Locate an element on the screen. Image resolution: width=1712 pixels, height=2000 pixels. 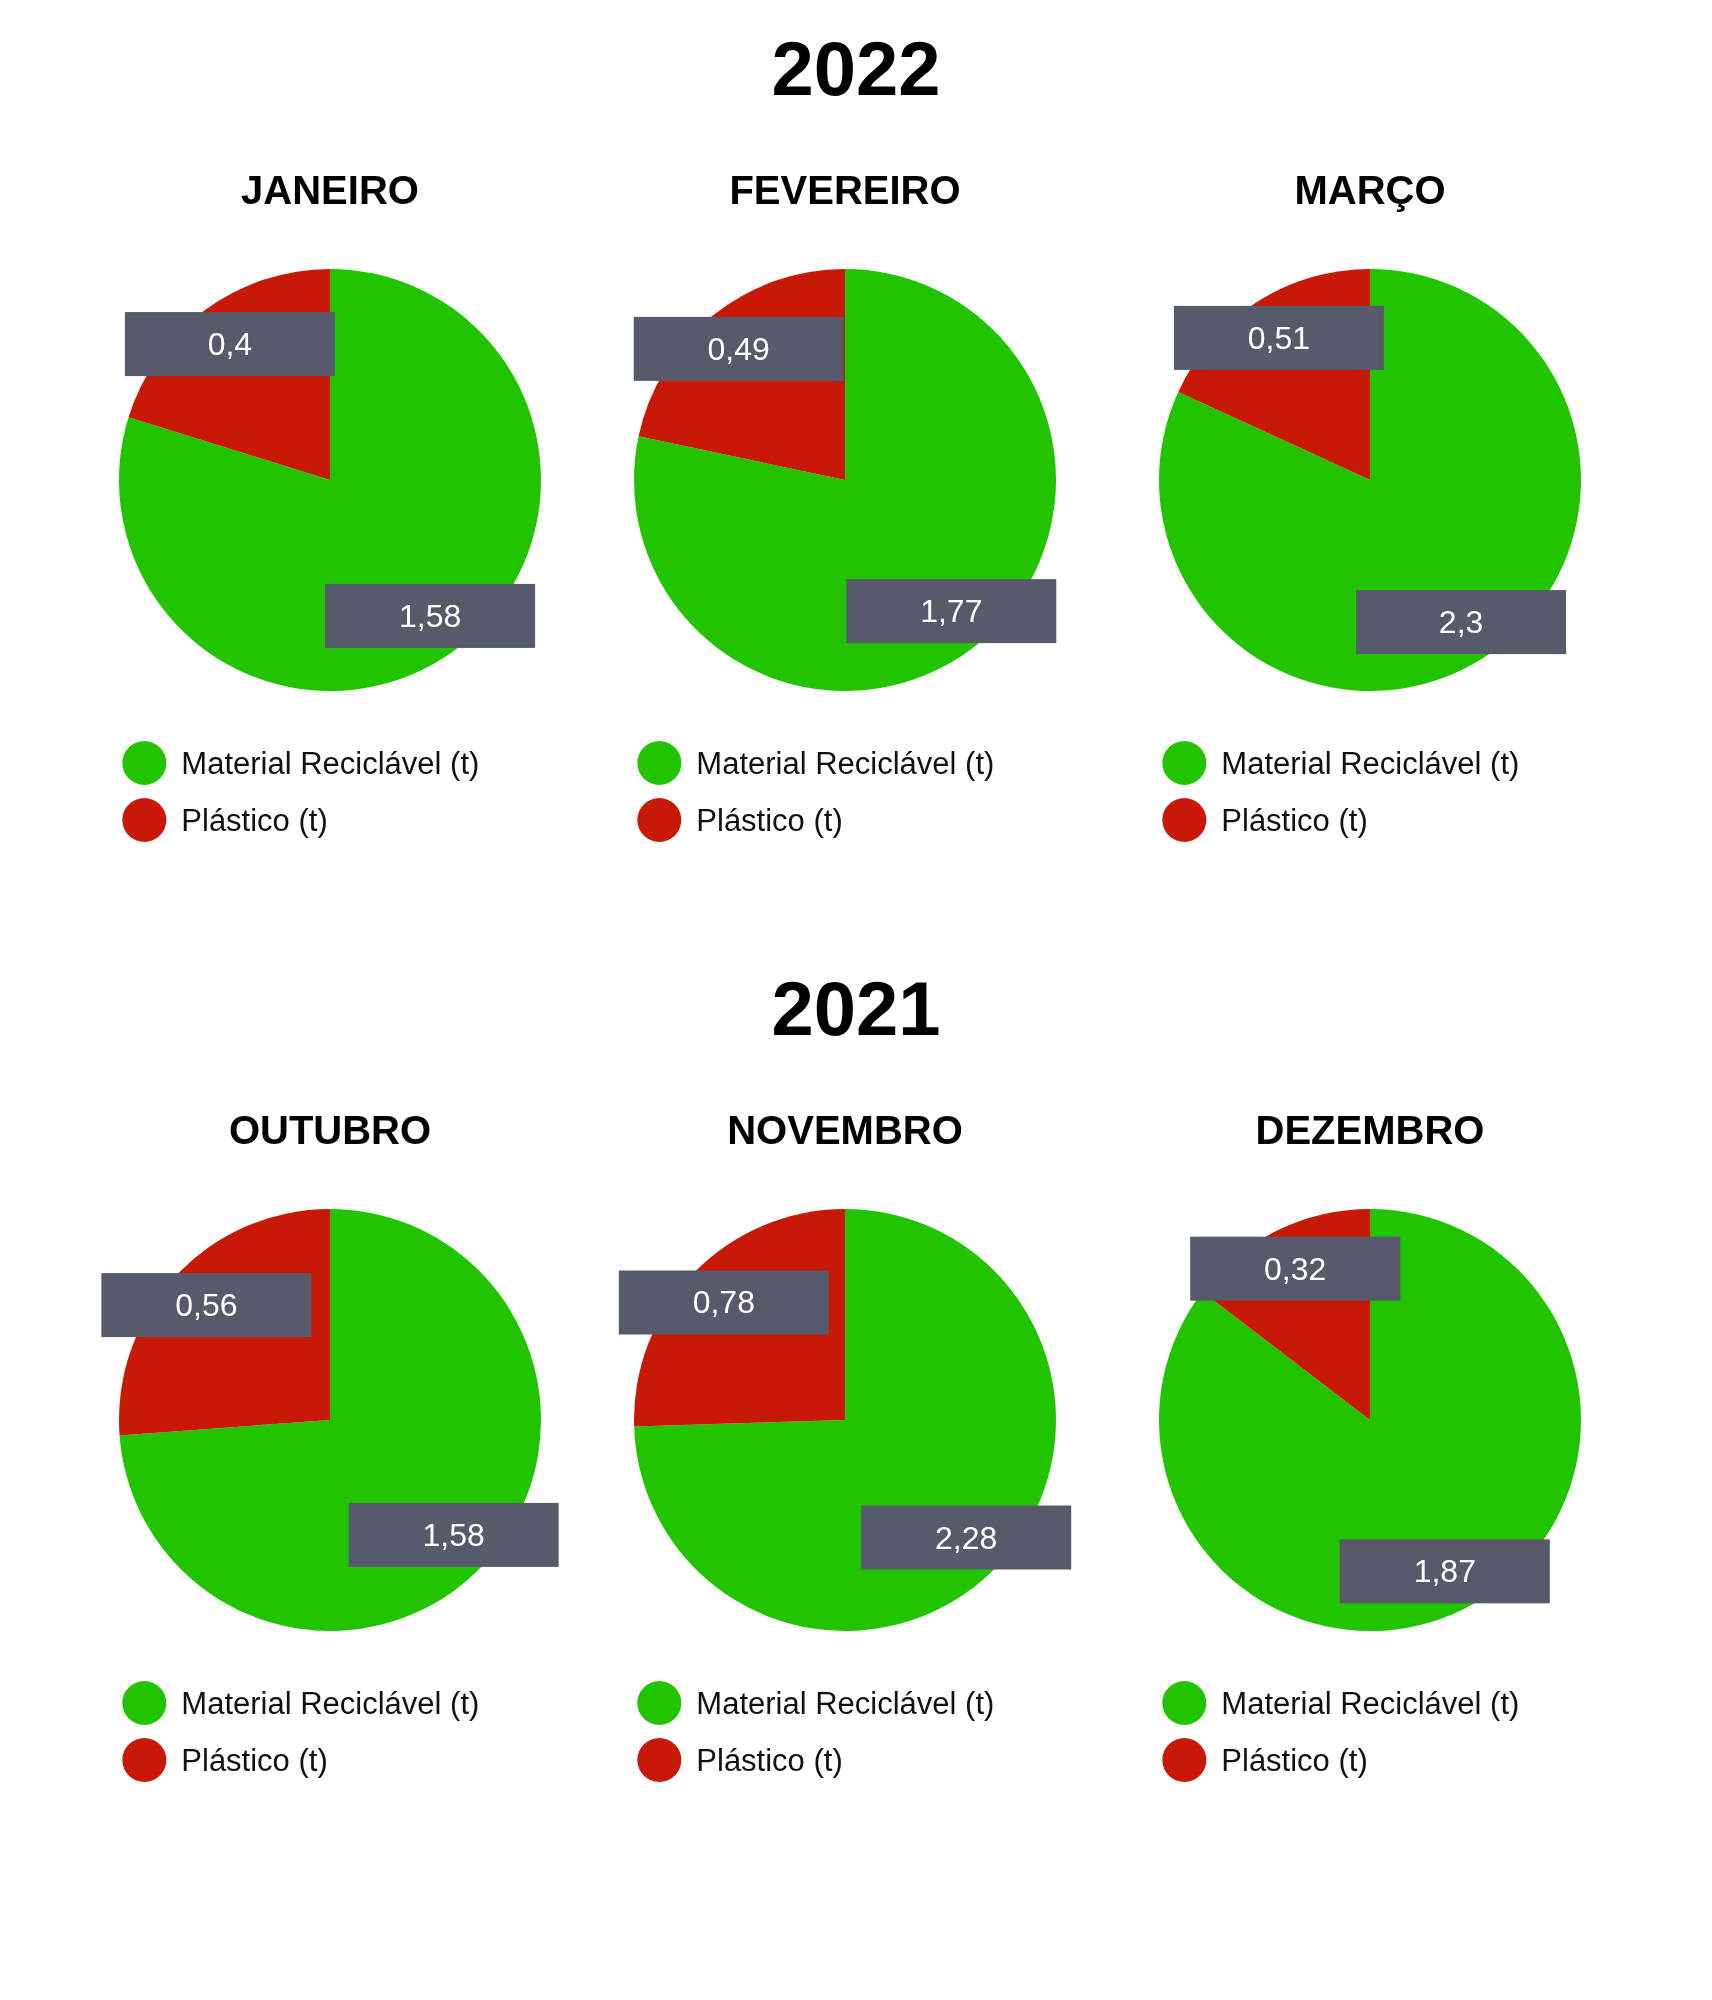
data-label: 1,77 is located at coordinates (951, 611).